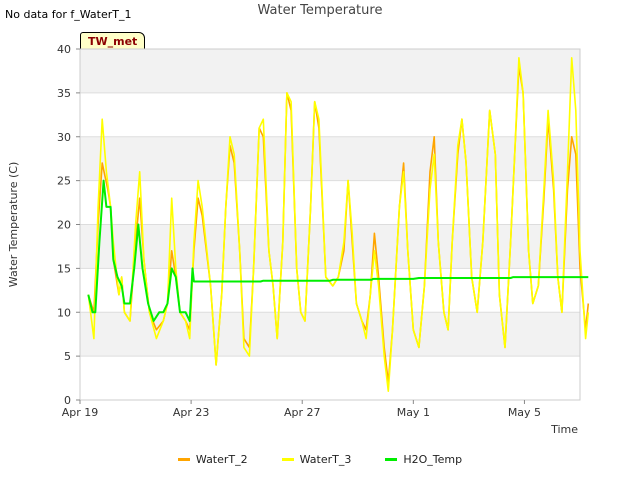 The image size is (640, 480). What do you see at coordinates (302, 412) in the screenshot?
I see `x-tick-label: Apr 27` at bounding box center [302, 412].